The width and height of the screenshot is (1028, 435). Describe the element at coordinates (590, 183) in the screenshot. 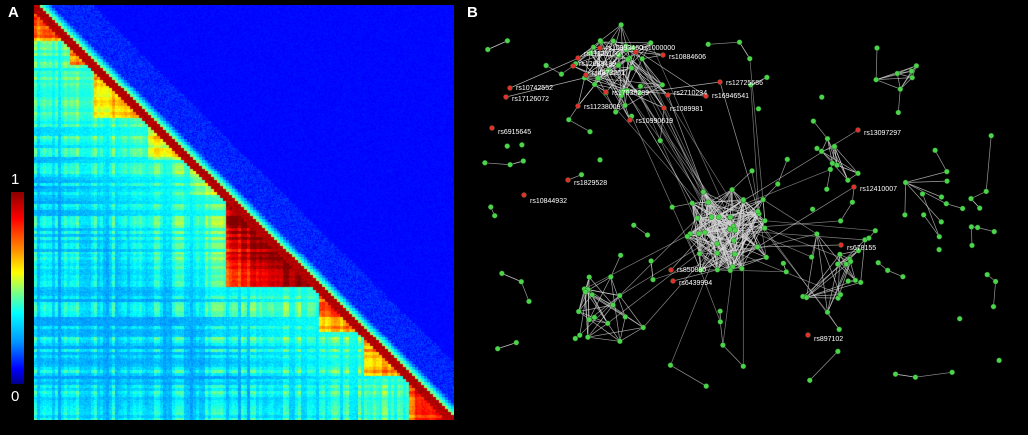

I see `node-label: rs1829528` at that location.